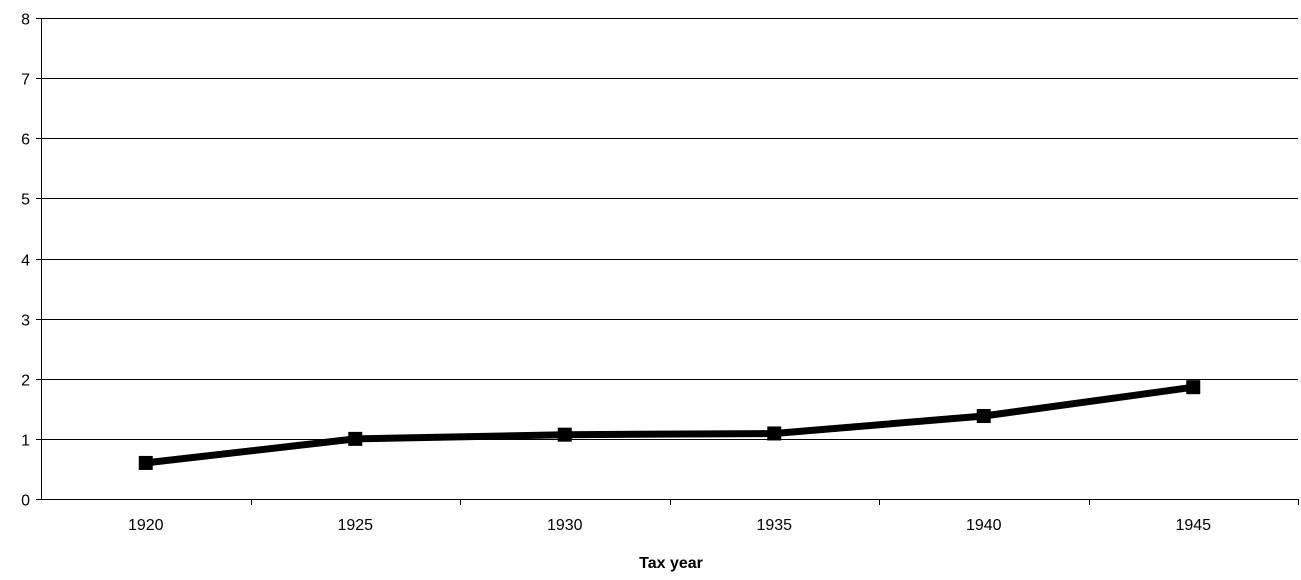 The image size is (1301, 580). Describe the element at coordinates (983, 416) in the screenshot. I see `data-point-1940` at that location.